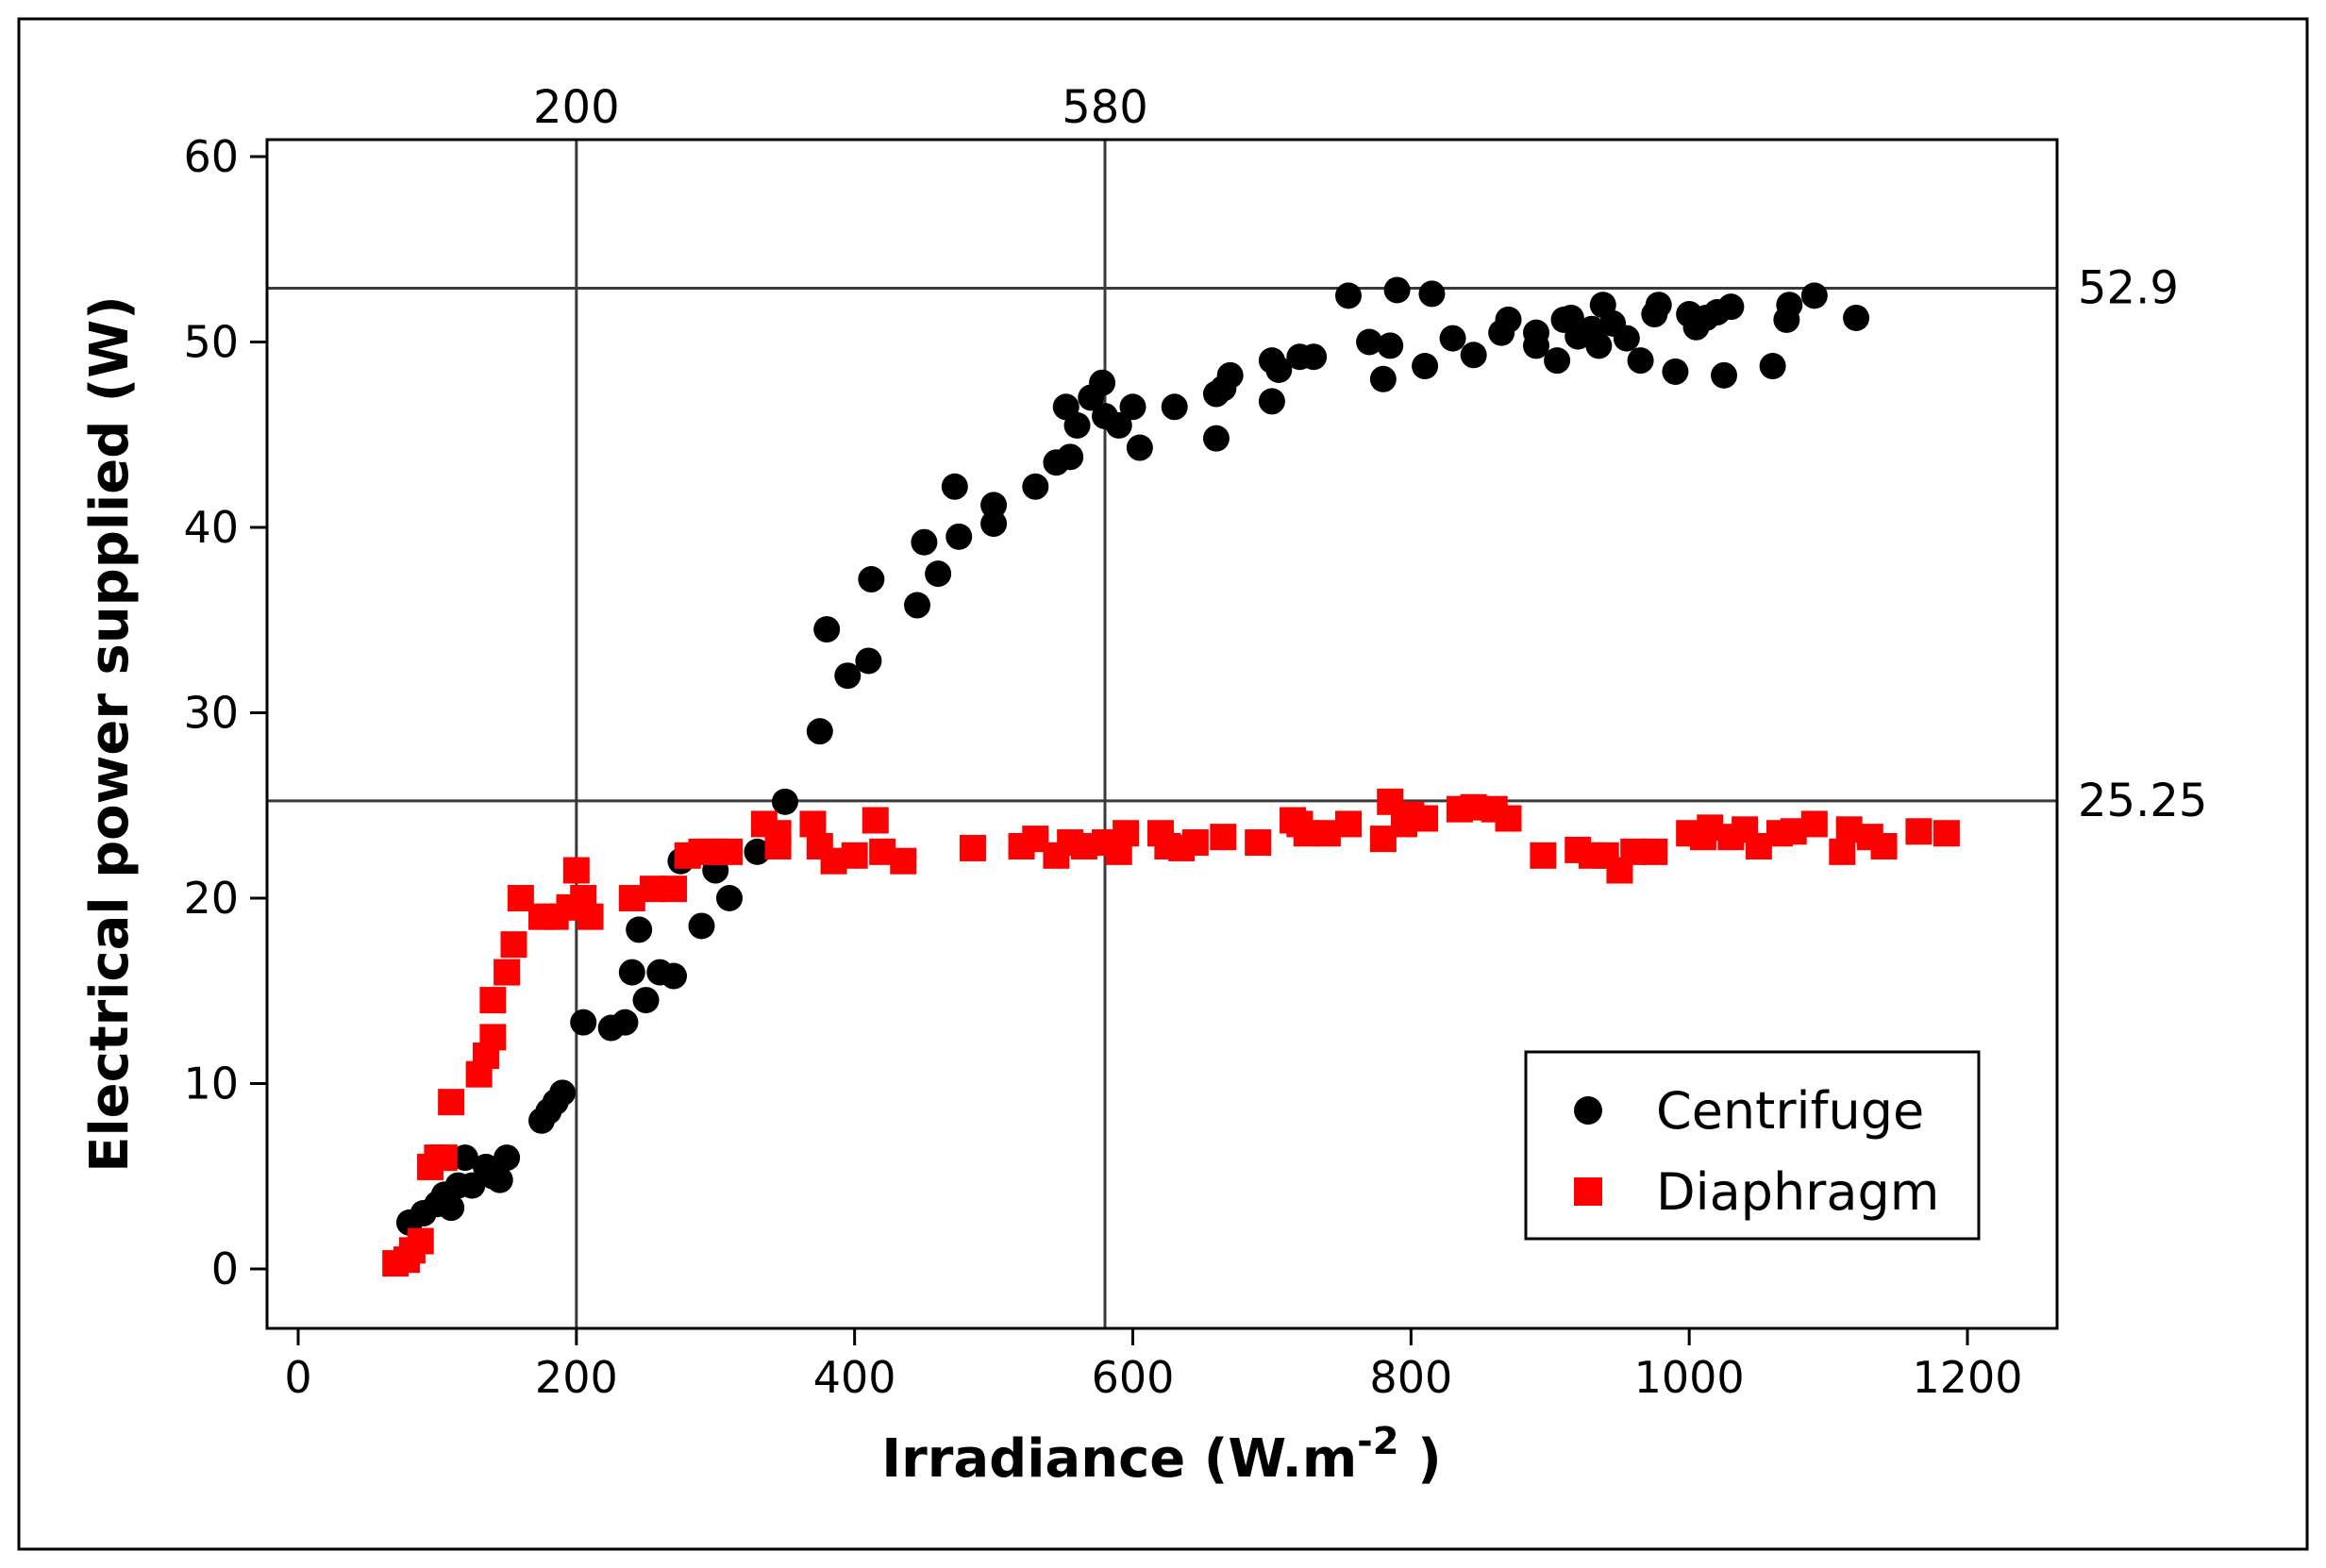  What do you see at coordinates (1153, 1365) in the screenshot?
I see `x-axis: 0 200 400 600 800 1000 1200` at bounding box center [1153, 1365].